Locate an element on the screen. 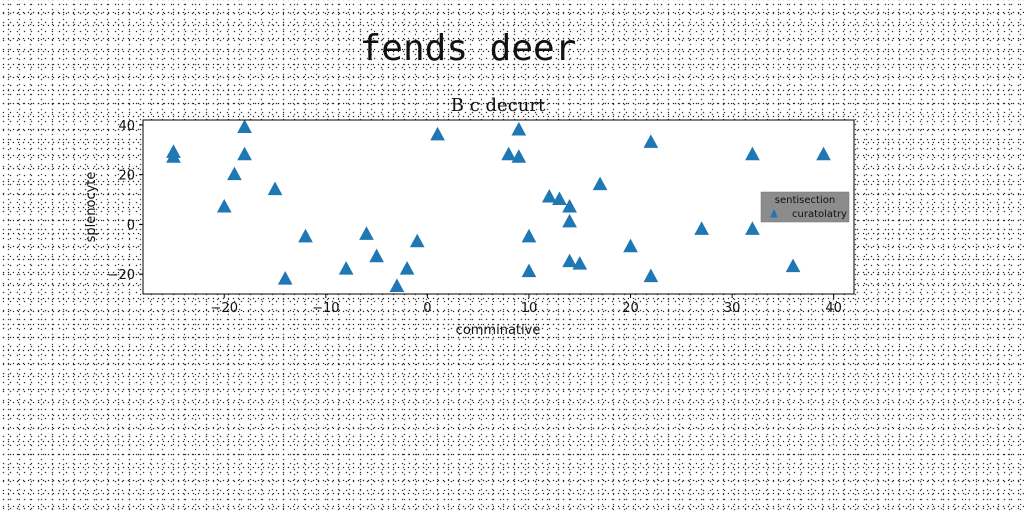 The image size is (1024, 512). x-tick-label: 20 is located at coordinates (630, 308).